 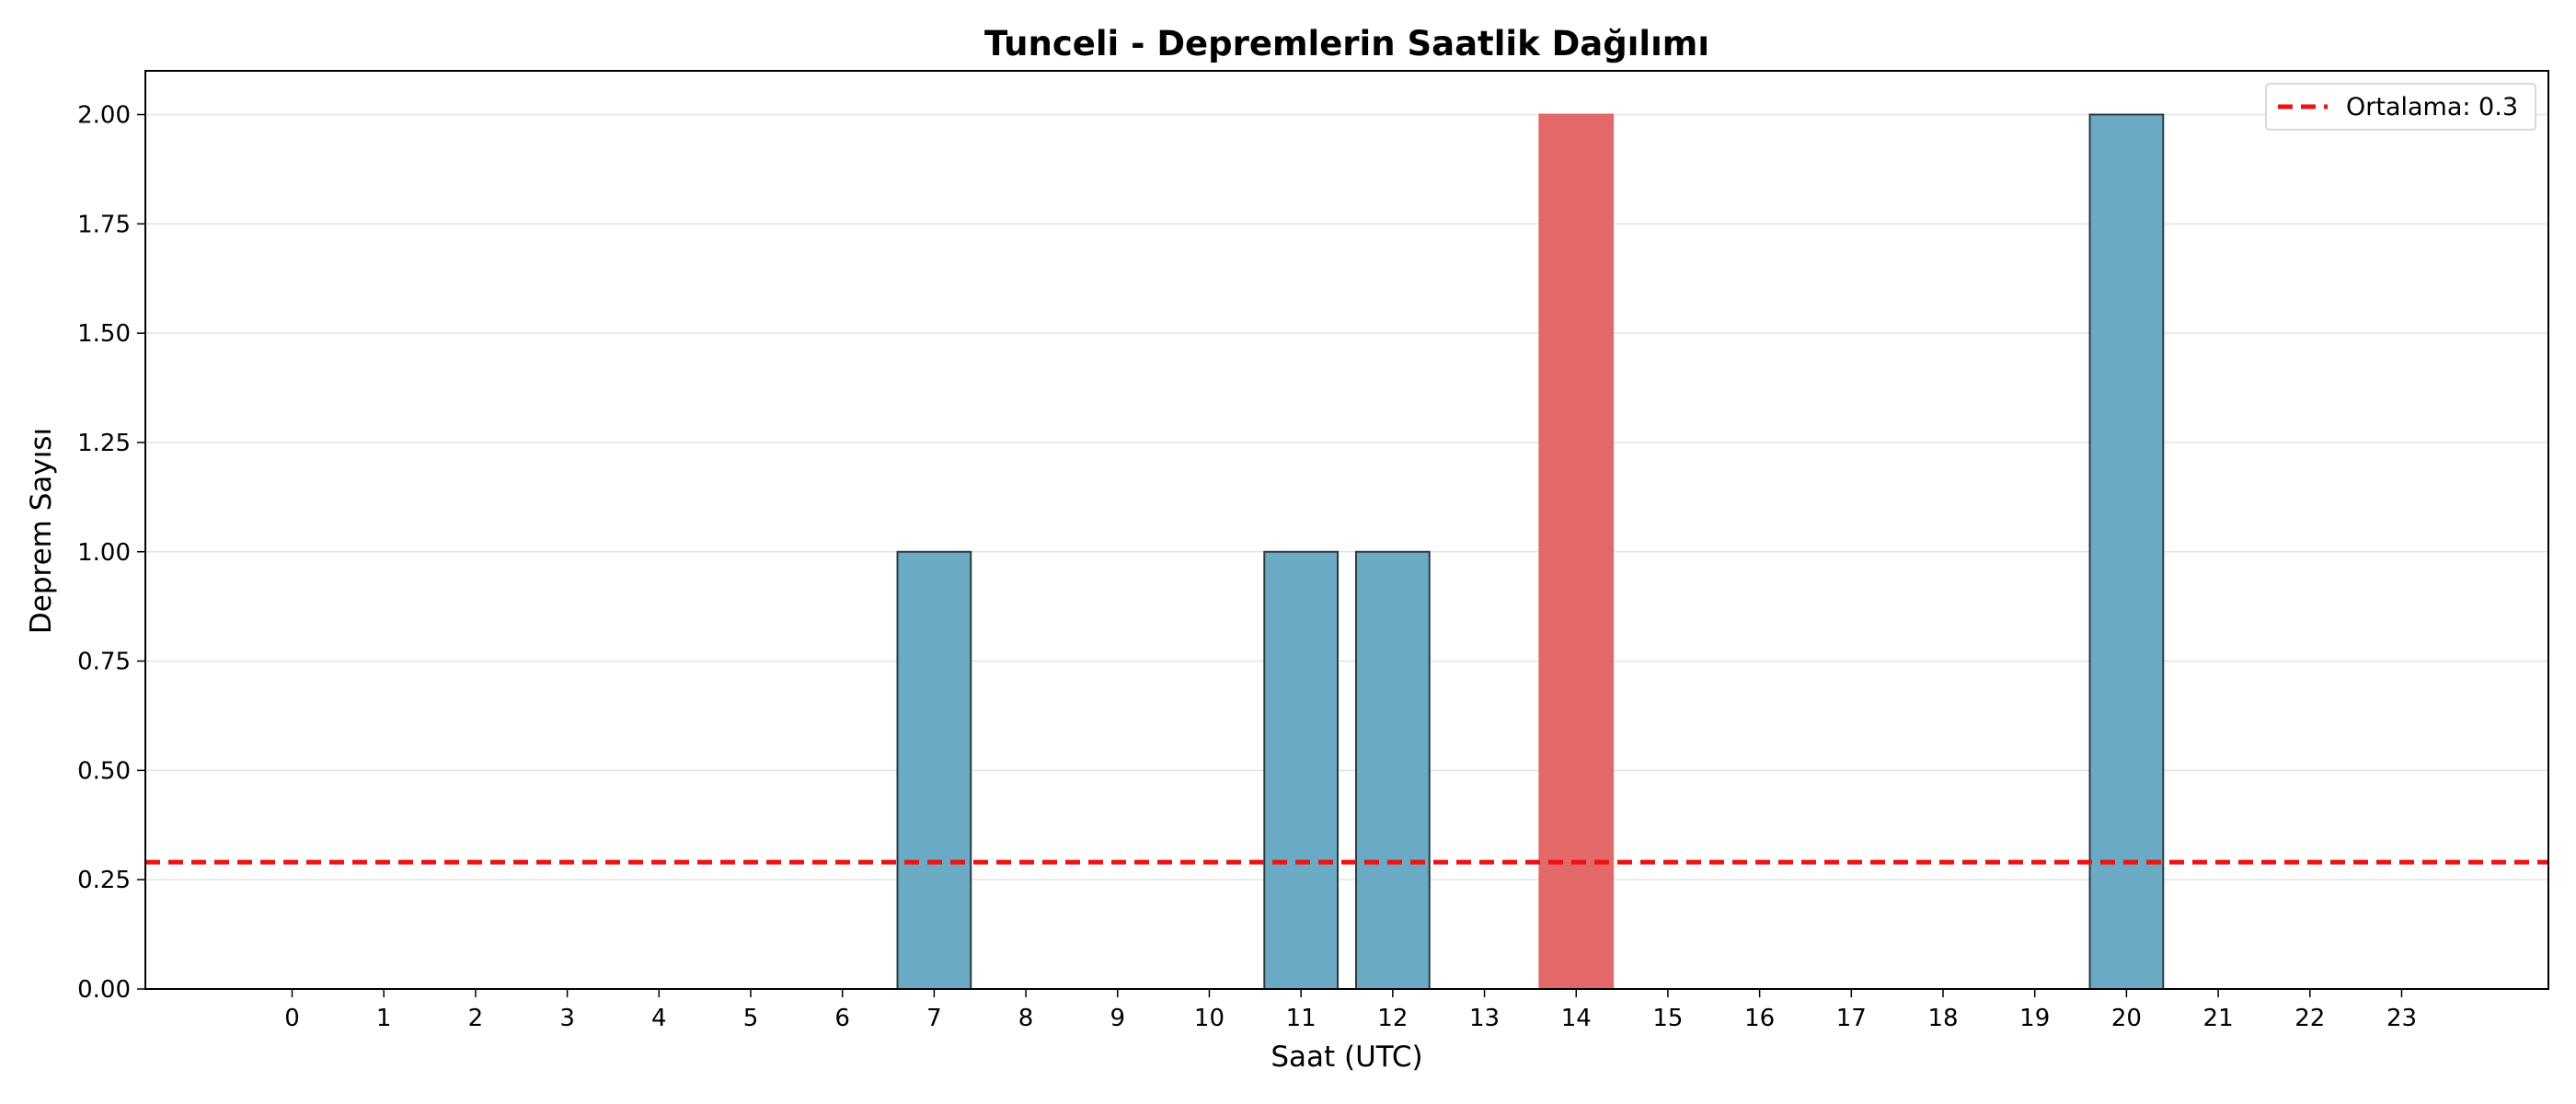 I want to click on y-tick-label: 1.25, so click(x=104, y=443).